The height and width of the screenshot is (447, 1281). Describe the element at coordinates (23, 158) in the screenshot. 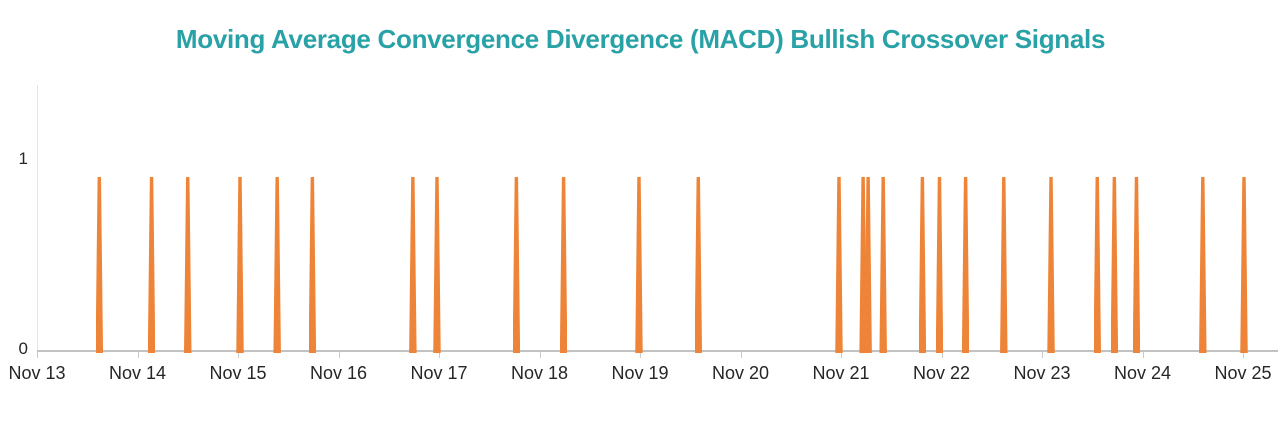

I see `y-tick-label-1: 1` at that location.